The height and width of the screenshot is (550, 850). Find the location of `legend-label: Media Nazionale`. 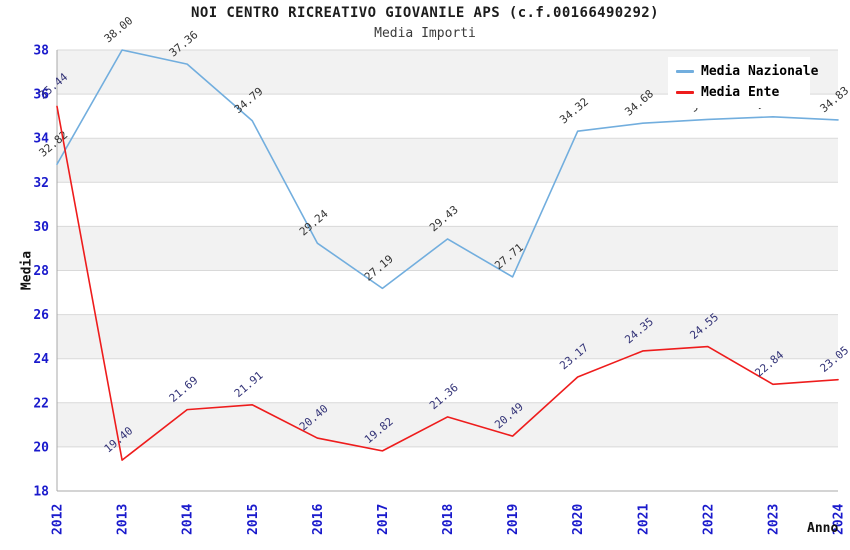

legend-label: Media Nazionale is located at coordinates (760, 71).